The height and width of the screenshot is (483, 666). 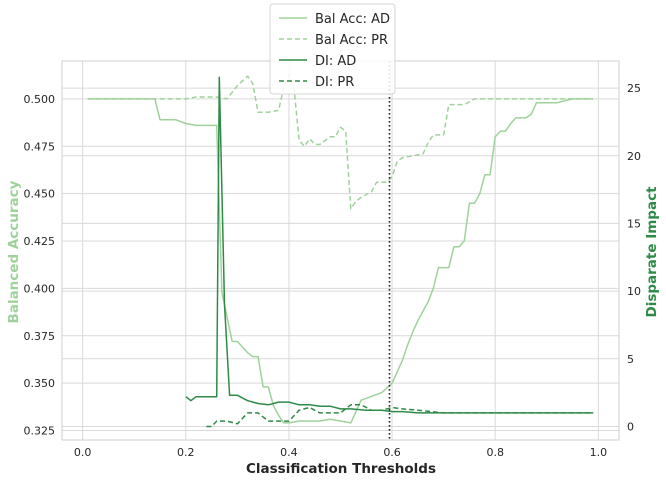 I want to click on y-left-tick-label: 0.500, so click(x=40, y=99).